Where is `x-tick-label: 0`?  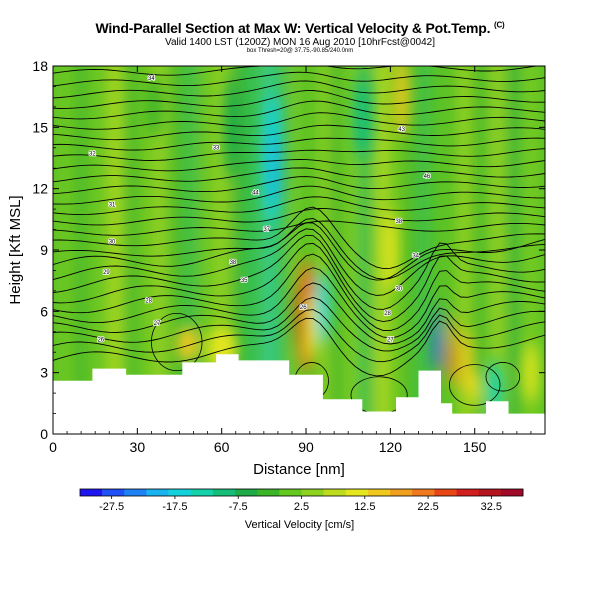
x-tick-label: 0 is located at coordinates (53, 447).